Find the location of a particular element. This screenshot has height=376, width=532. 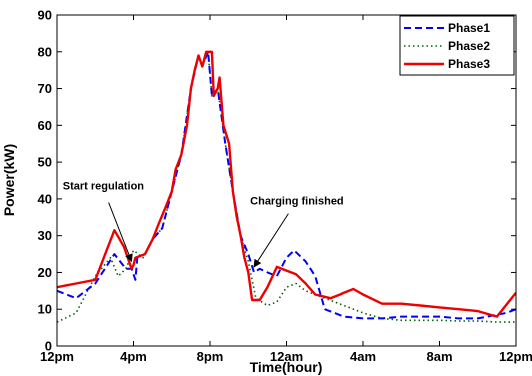

legend-label-phase2: Phase2 is located at coordinates (469, 46).